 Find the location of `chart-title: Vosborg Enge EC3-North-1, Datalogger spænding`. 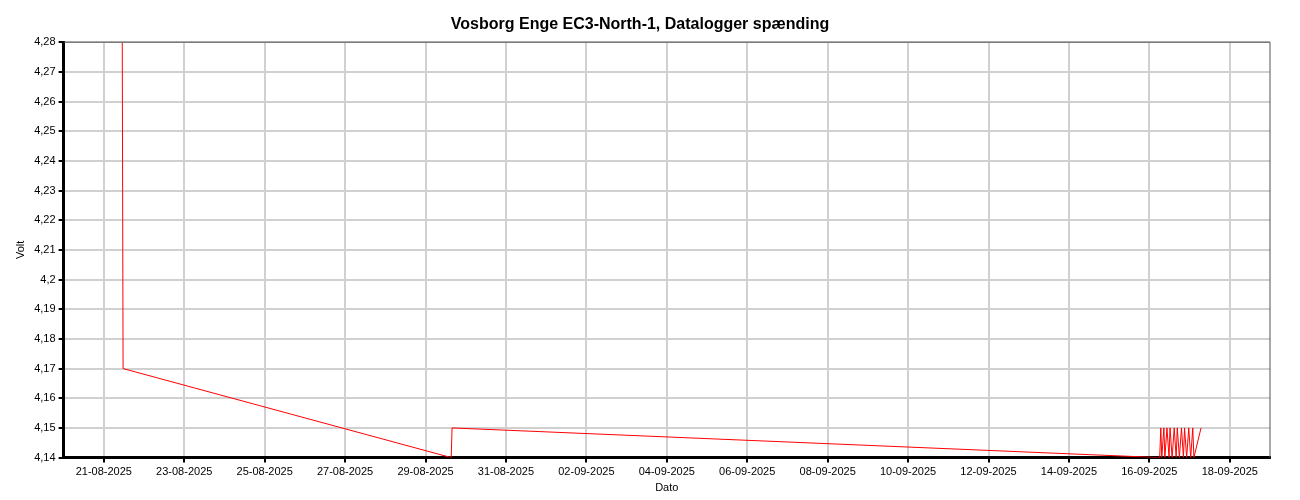

chart-title: Vosborg Enge EC3-North-1, Datalogger spænding is located at coordinates (640, 24).